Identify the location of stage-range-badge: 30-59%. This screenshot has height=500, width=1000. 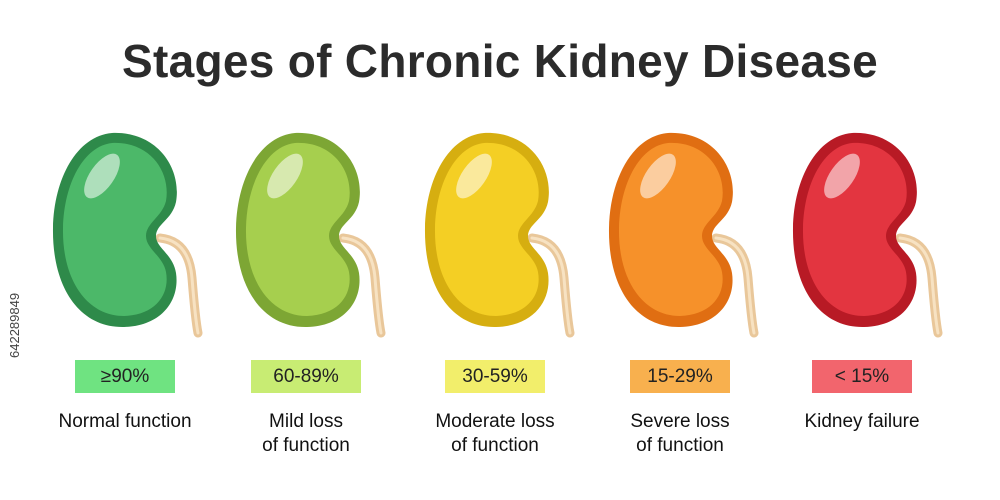
(495, 376).